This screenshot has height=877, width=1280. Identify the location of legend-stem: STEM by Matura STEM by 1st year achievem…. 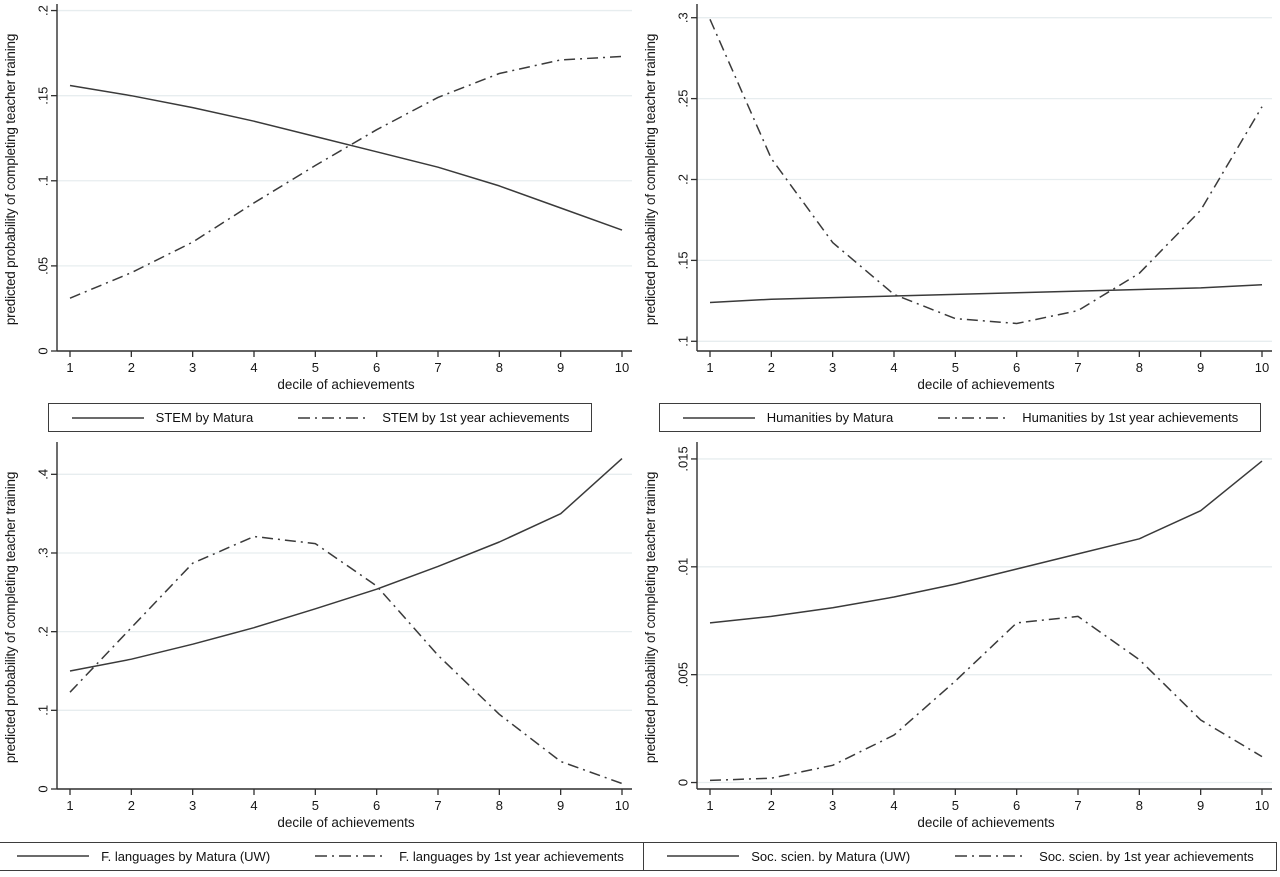
(320, 417).